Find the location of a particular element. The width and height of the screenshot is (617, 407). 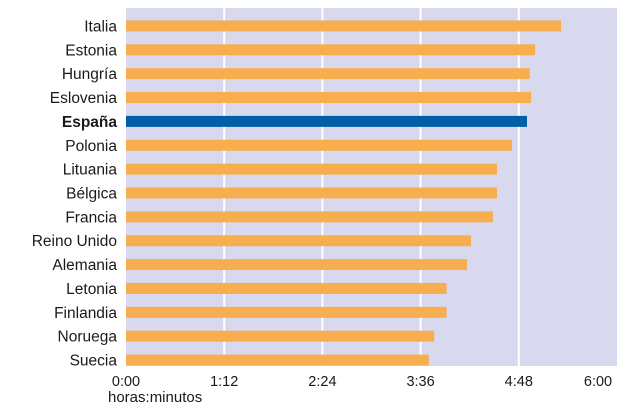

category-label-2: Hungría is located at coordinates (90, 74).